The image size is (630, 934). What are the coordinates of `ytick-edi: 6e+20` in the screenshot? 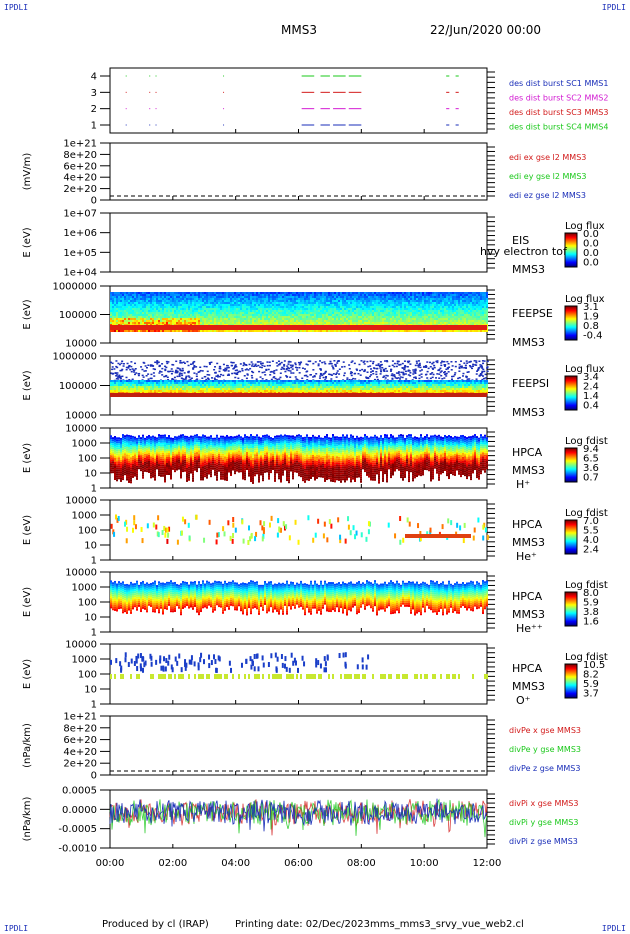 It's located at (80, 166).